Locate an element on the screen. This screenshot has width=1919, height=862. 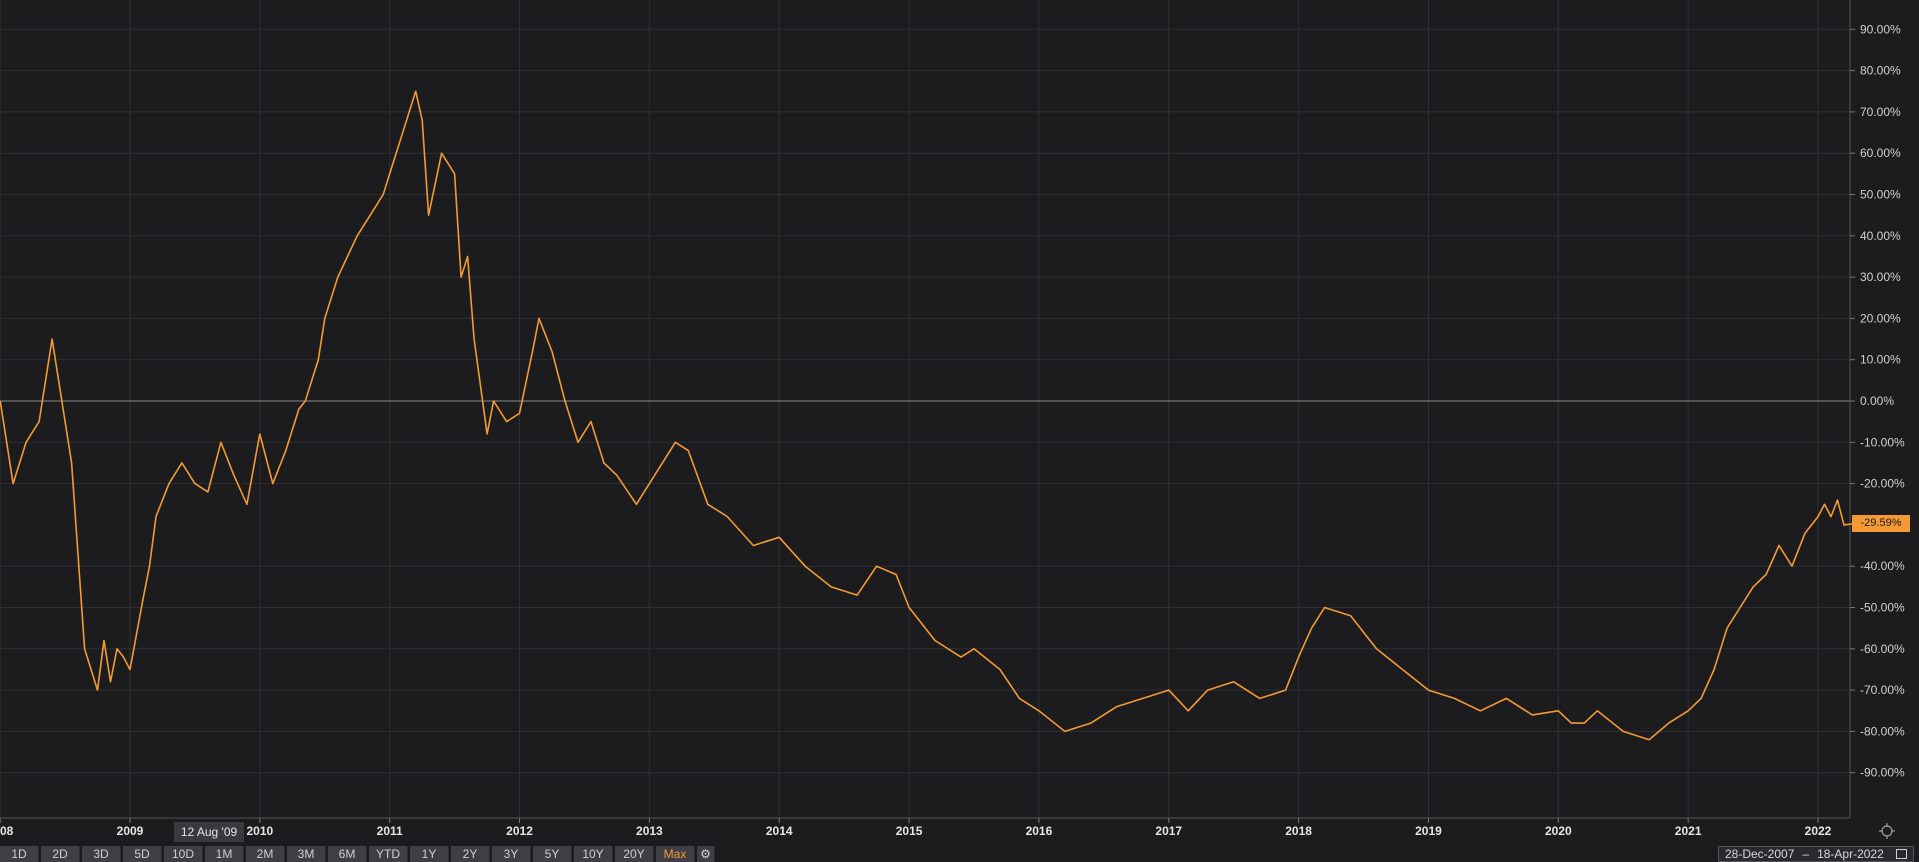
range-button-ytd: YTD is located at coordinates (388, 854).